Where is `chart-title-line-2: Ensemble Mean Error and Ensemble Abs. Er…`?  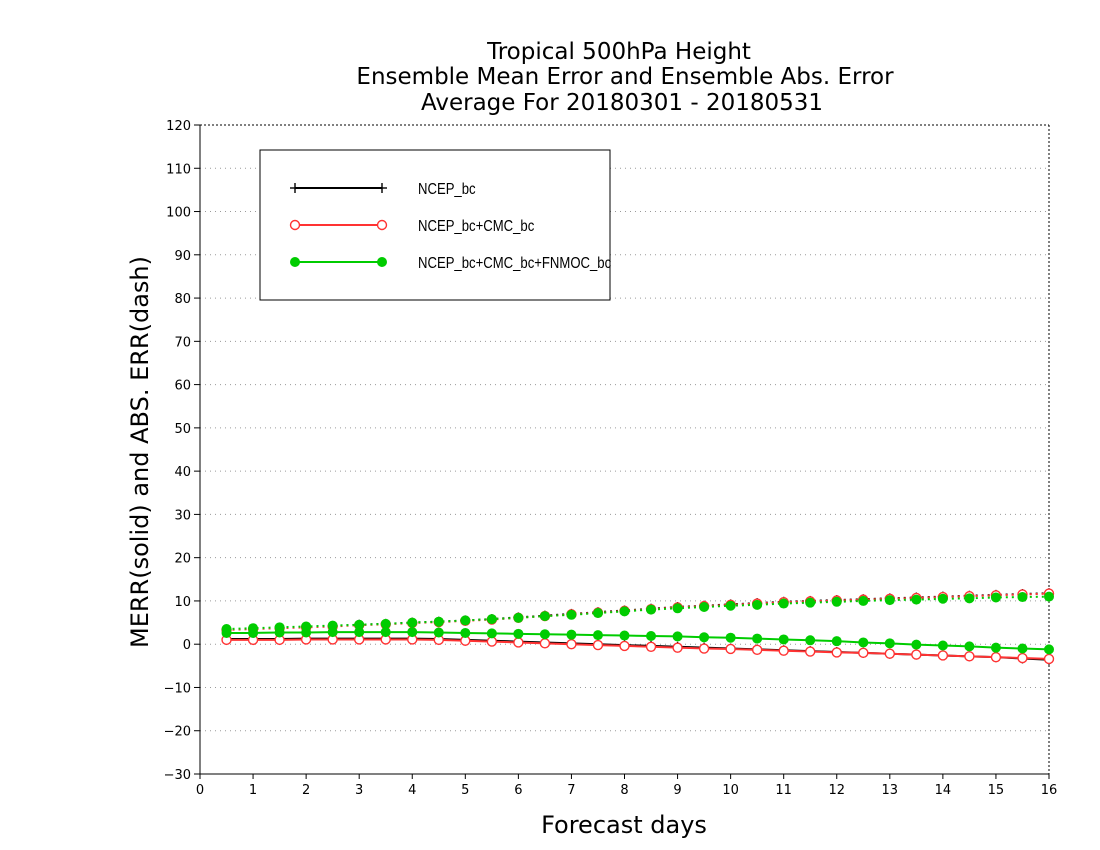
chart-title-line-2: Ensemble Mean Error and Ensemble Abs. Er… is located at coordinates (625, 77).